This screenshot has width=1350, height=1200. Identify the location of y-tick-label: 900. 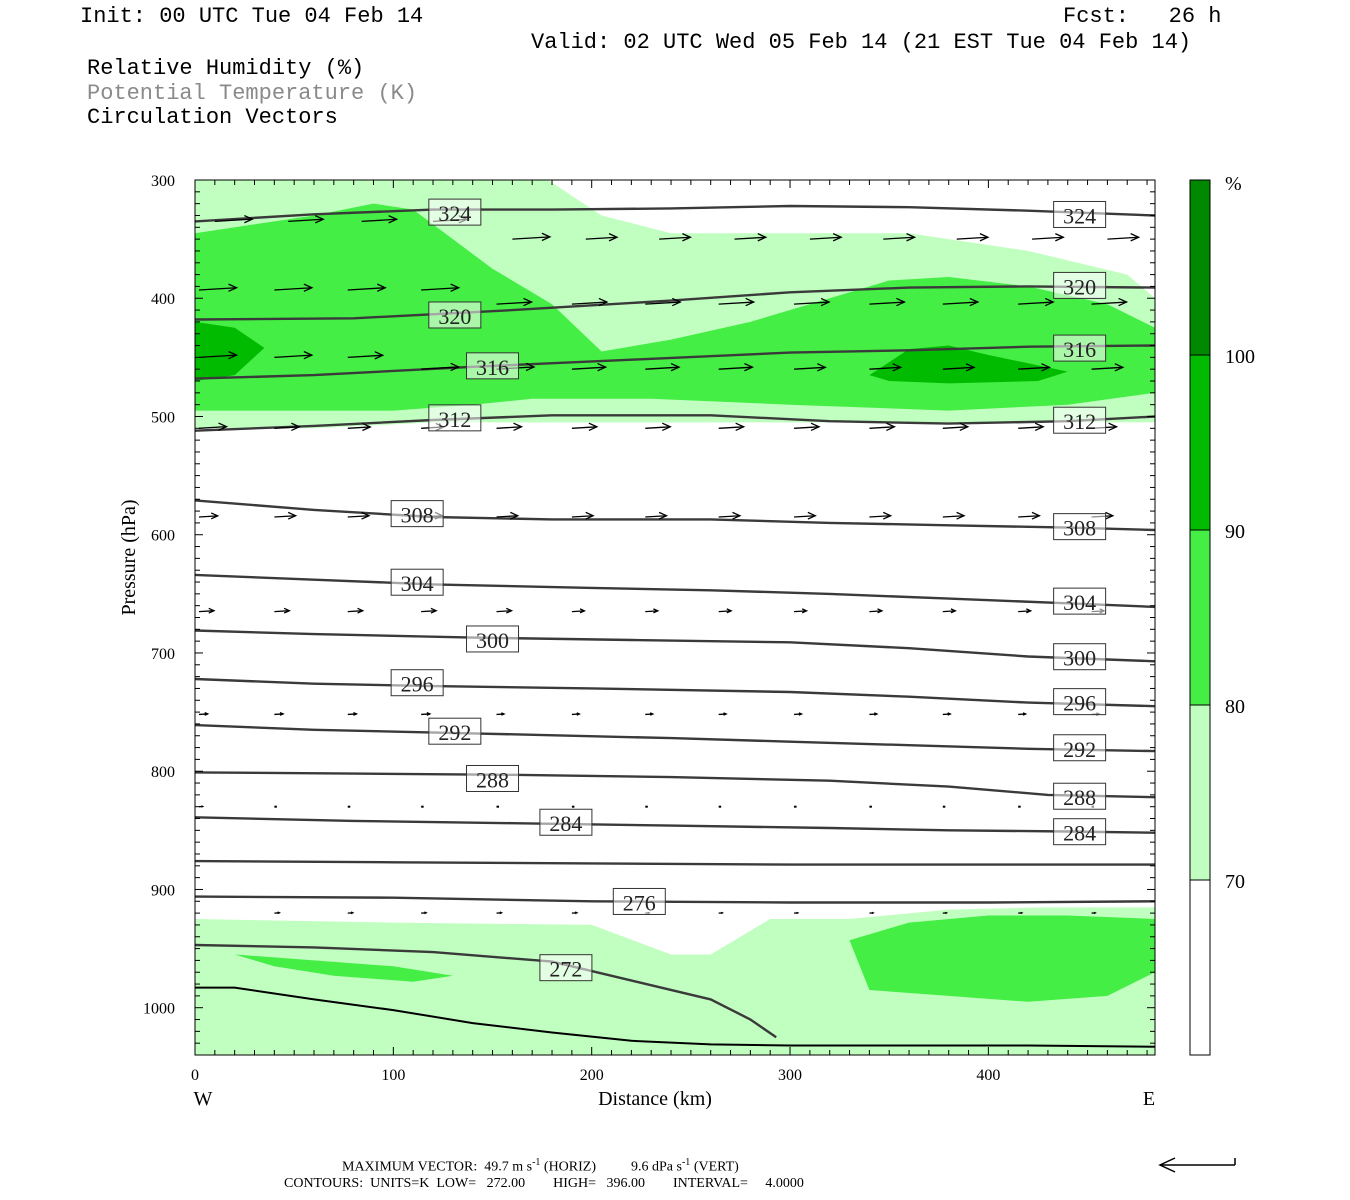
(163, 890).